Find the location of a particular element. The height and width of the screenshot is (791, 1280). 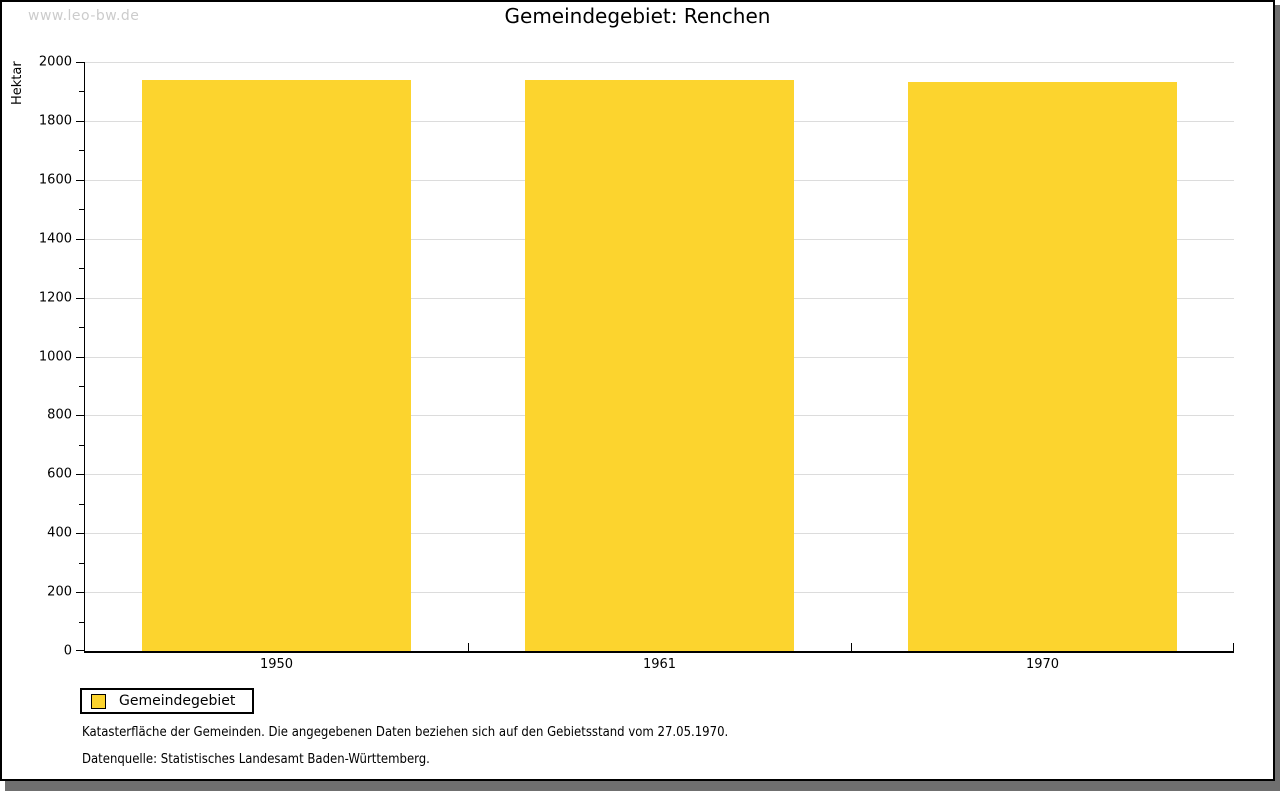

y-tick-label: 1000 is located at coordinates (55, 356).